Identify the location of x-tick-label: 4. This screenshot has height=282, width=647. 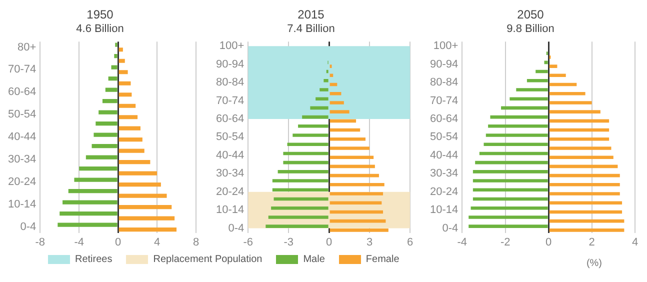
(635, 242).